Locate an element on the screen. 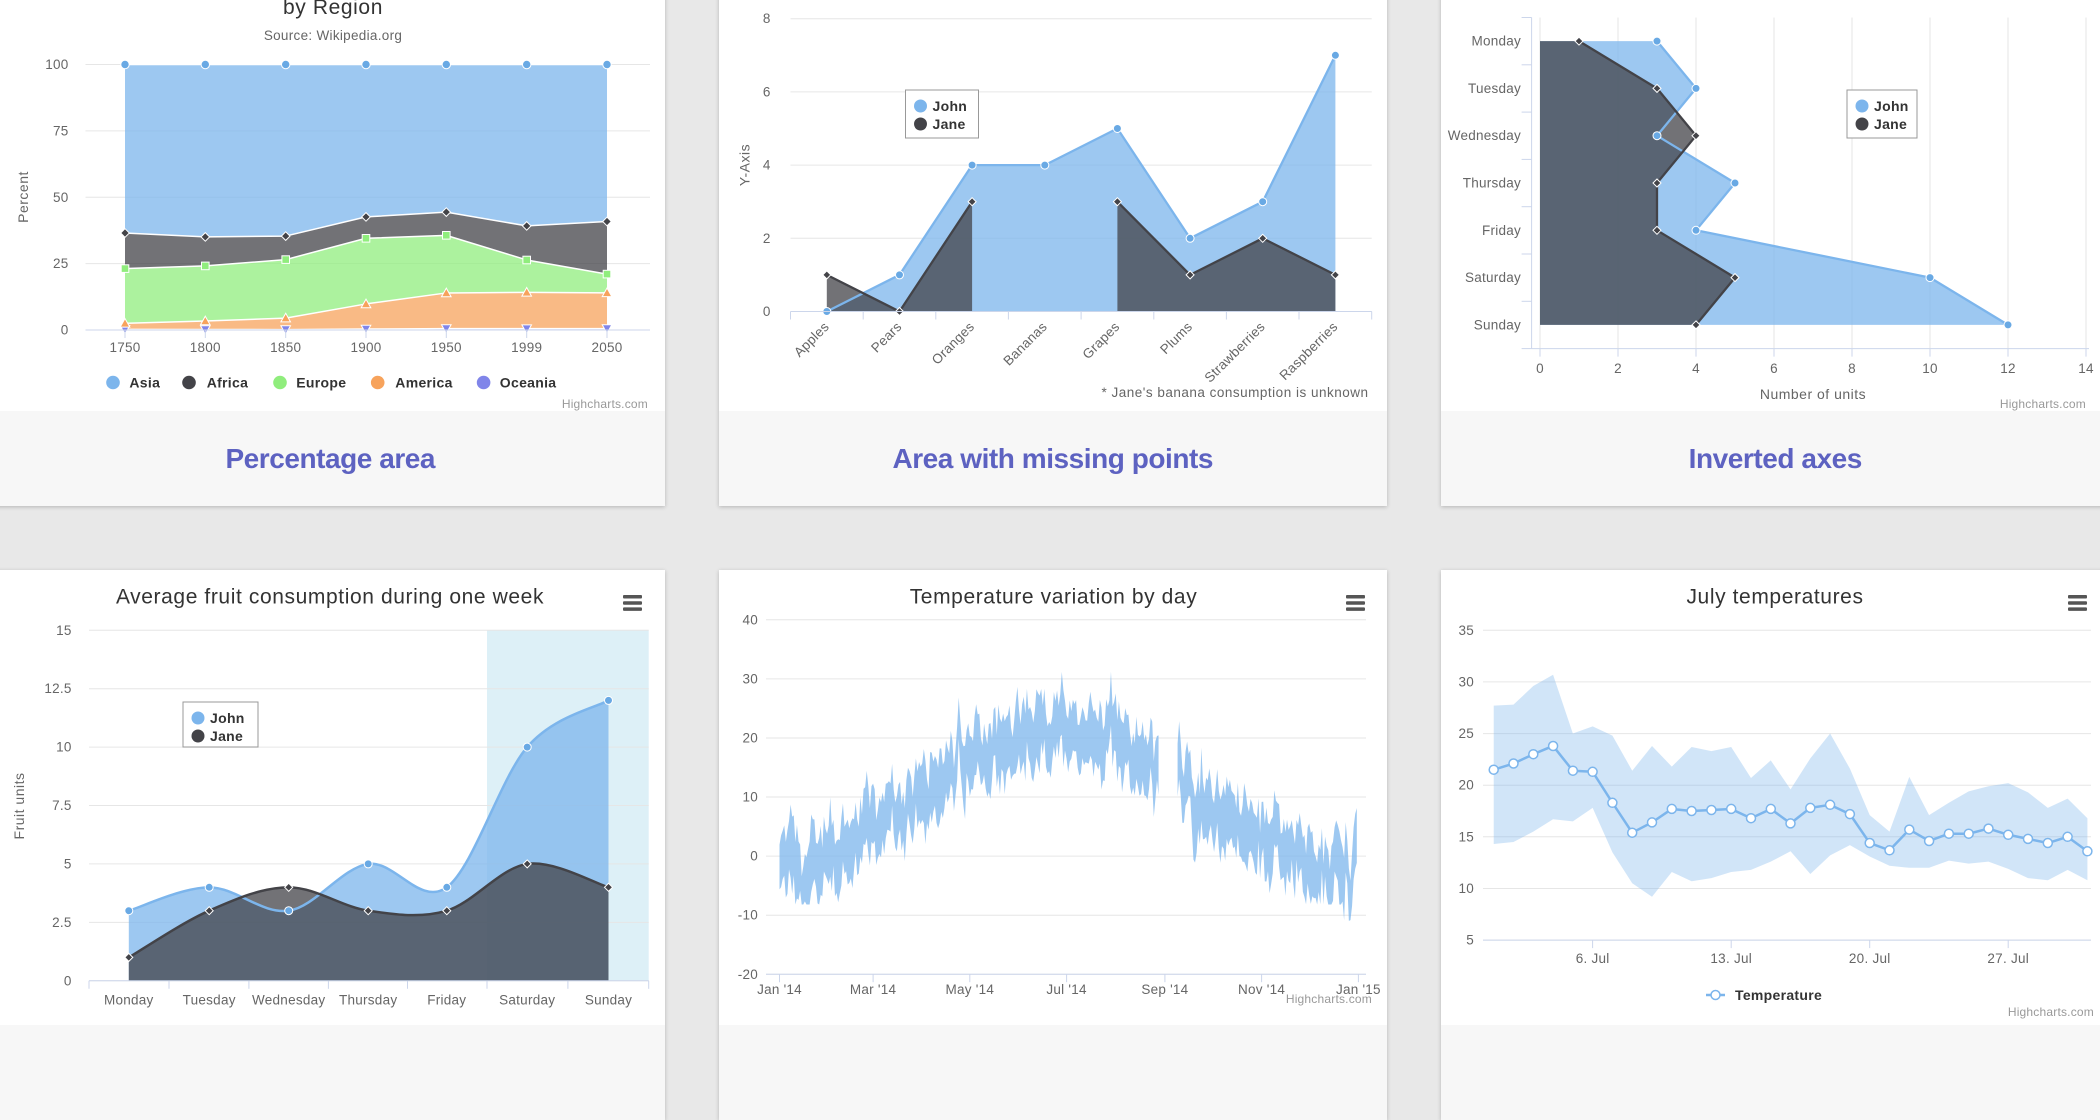  svg-text: Oceania is located at coordinates (528, 383).